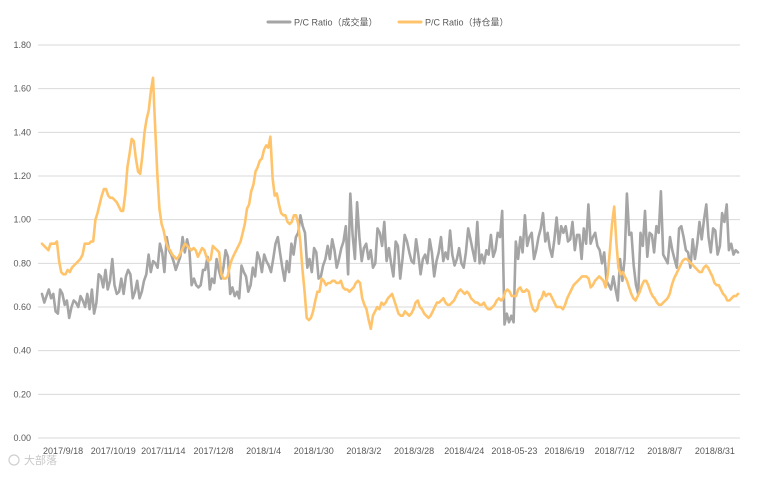 This screenshot has width=780, height=477. What do you see at coordinates (314, 451) in the screenshot?
I see `x-tick-label: 2018/1/30` at bounding box center [314, 451].